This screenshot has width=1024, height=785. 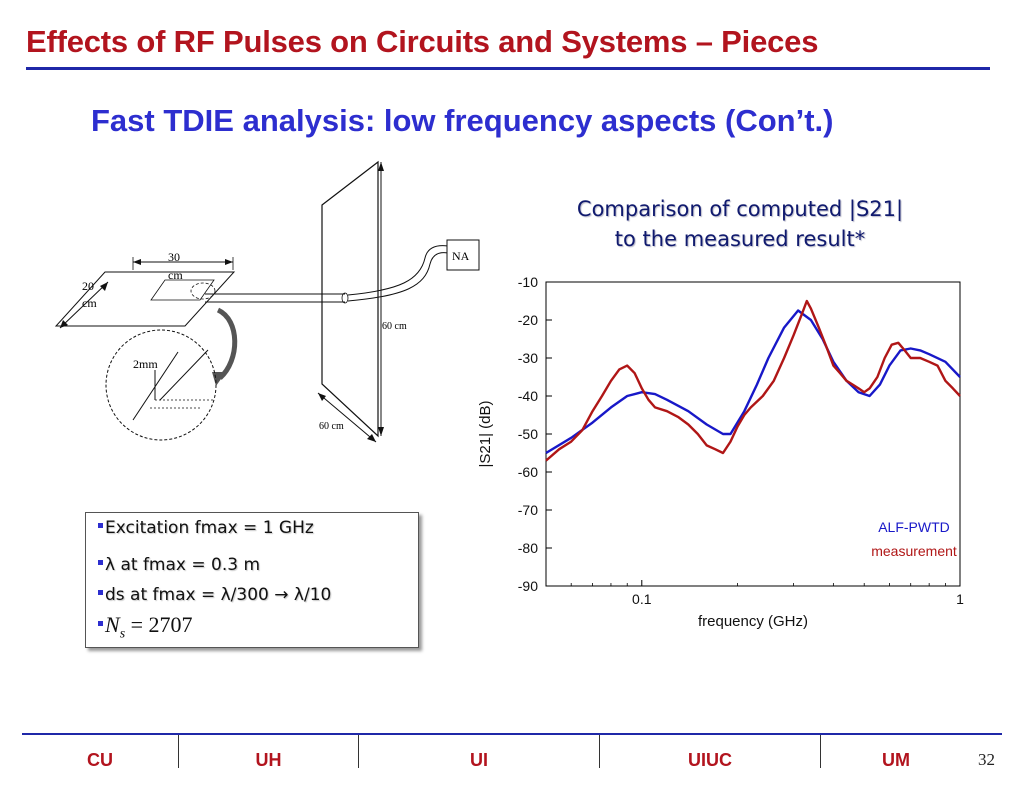 What do you see at coordinates (267, 301) in the screenshot?
I see `antenna-setup-diagram: 30 cm 20 cm 2mm NA 60 cm 60 cm` at bounding box center [267, 301].